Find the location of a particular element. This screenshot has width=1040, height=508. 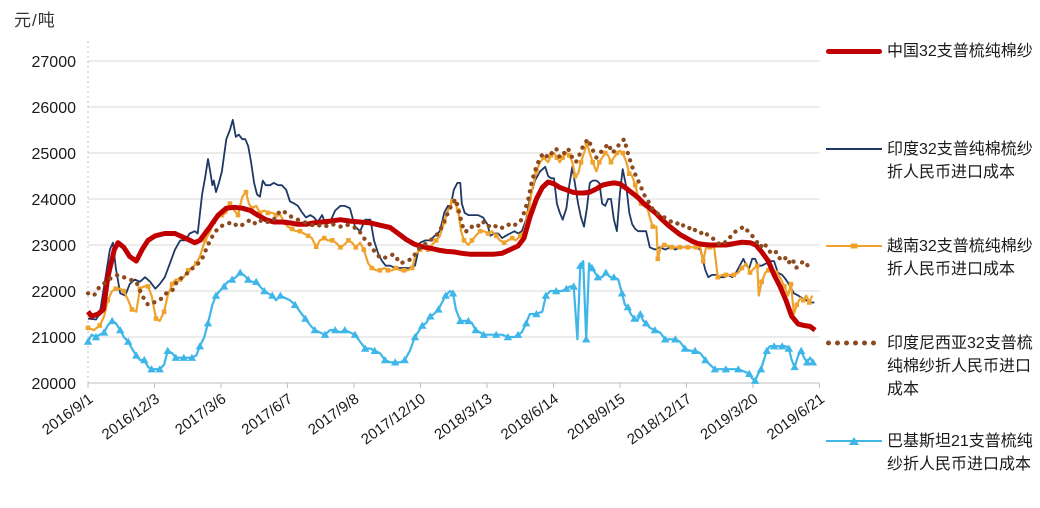

legend-item: 越南32支普梳纯棉纱折人民币进口成本 is located at coordinates (930, 258).